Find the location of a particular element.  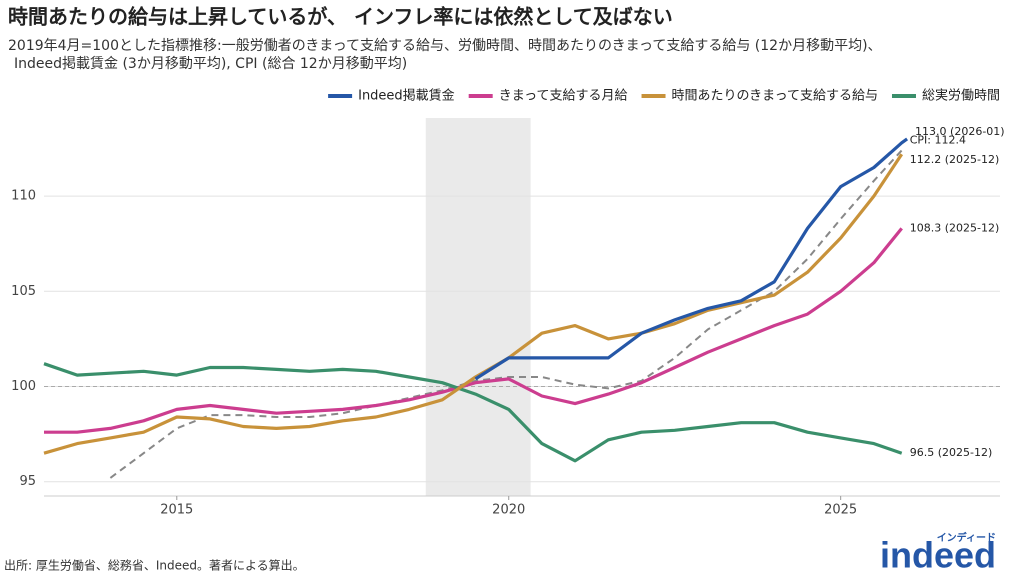

y-tick-label: 95 is located at coordinates (27, 481).